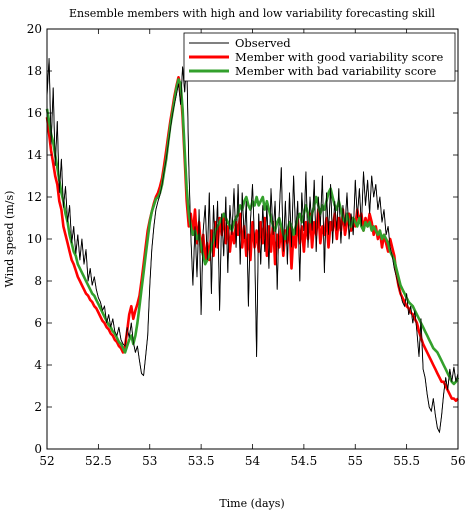  What do you see at coordinates (98, 461) in the screenshot?
I see `x-tick-label: 52.5` at bounding box center [98, 461].